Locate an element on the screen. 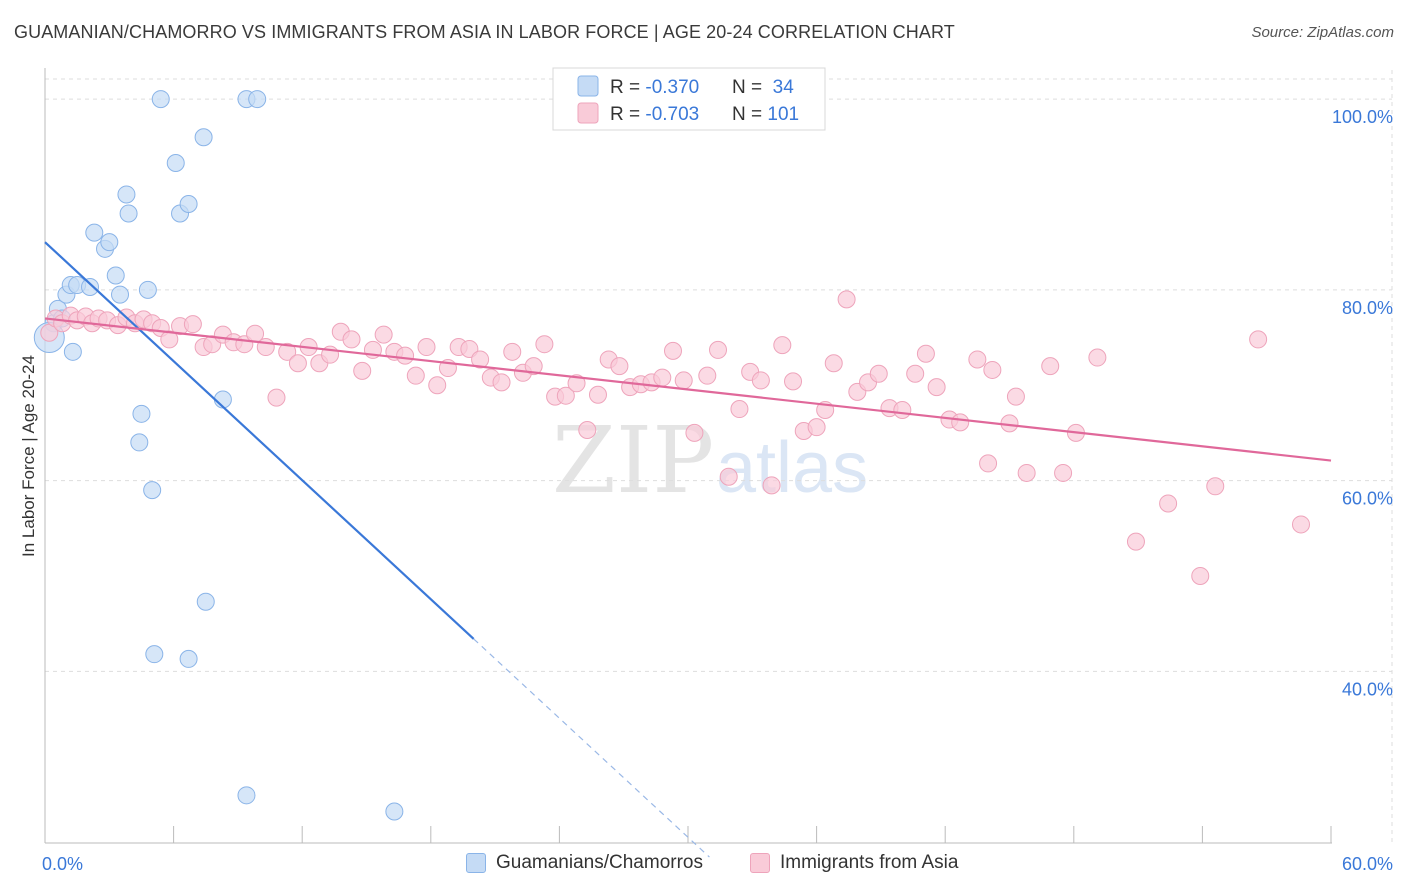 The height and width of the screenshot is (892, 1406). bottom-legend-label: Immigrants from Asia is located at coordinates (869, 862).